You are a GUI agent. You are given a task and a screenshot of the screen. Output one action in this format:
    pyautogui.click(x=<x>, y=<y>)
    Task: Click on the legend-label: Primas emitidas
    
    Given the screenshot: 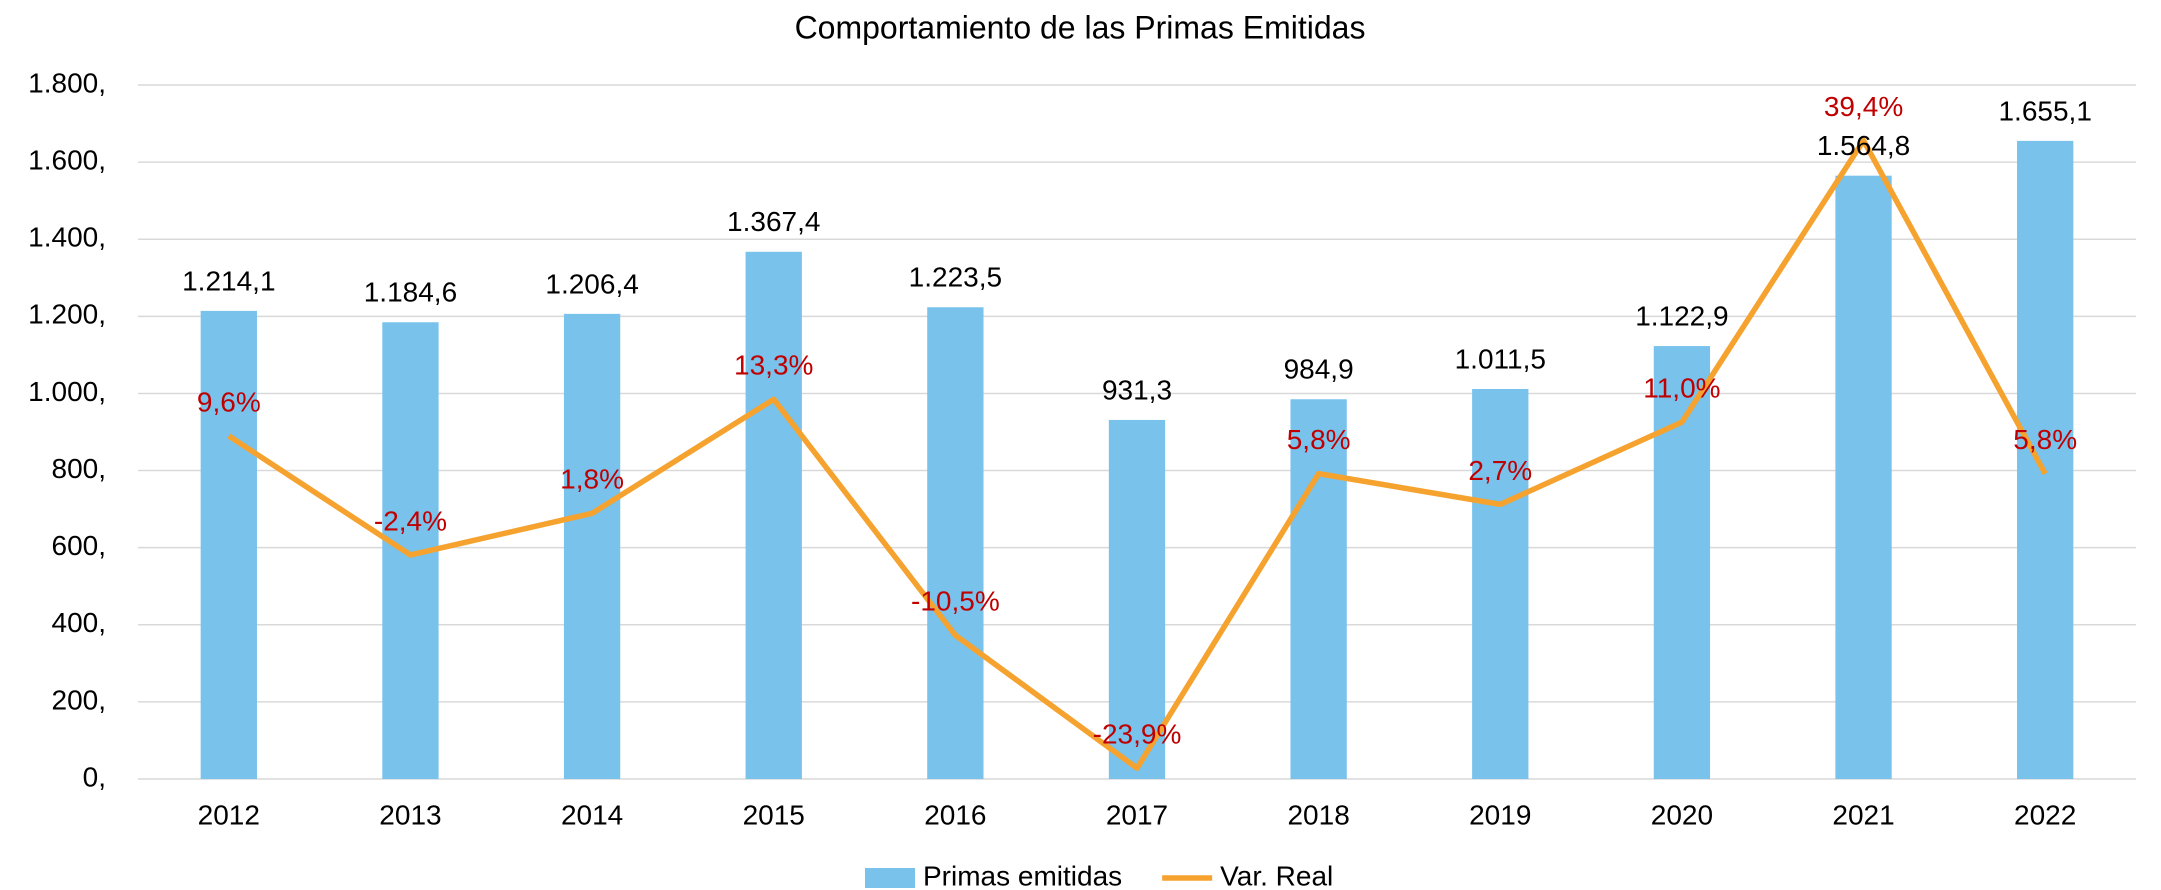 What is the action you would take?
    pyautogui.click(x=1022, y=875)
    